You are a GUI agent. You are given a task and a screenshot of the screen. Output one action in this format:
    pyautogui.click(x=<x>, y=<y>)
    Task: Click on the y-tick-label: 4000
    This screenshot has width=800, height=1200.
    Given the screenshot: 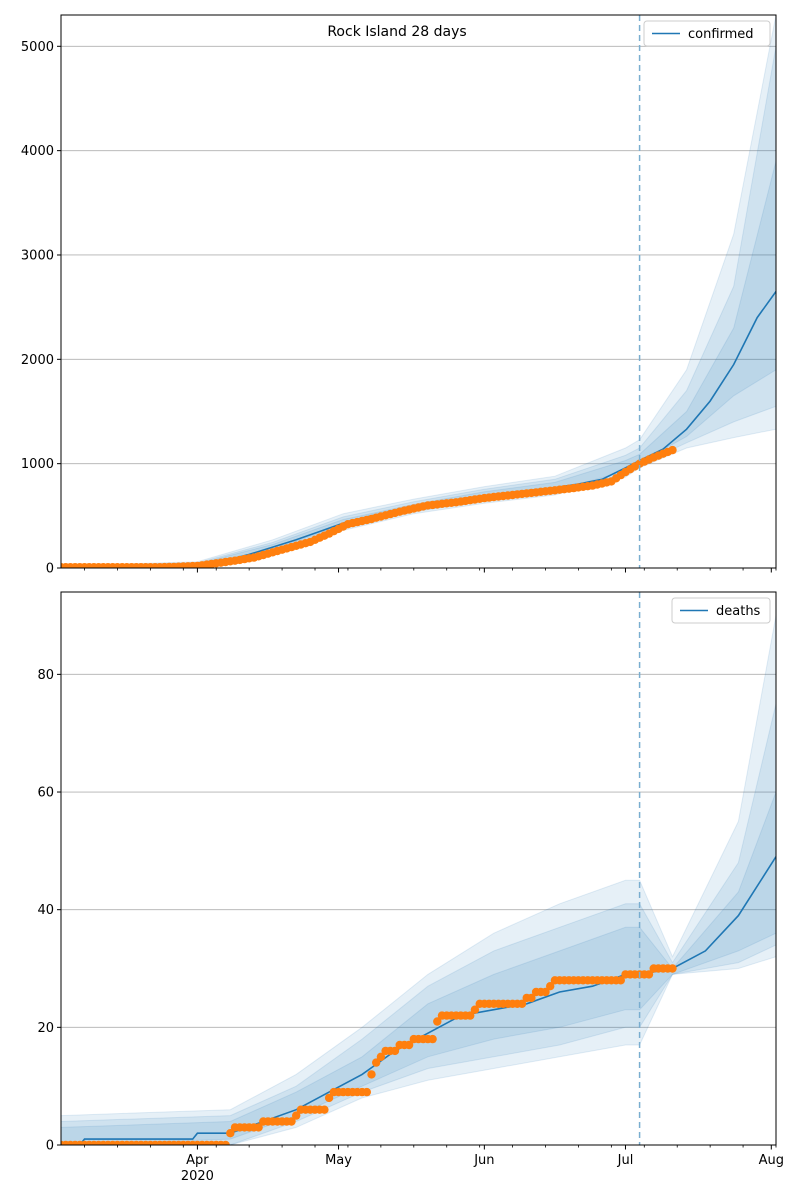 What is the action you would take?
    pyautogui.click(x=37, y=151)
    